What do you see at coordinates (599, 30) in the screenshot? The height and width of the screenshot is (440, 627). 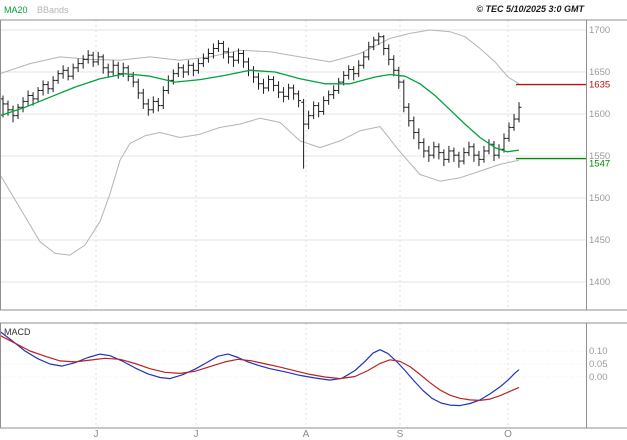 I see `price-axis-label: 1700` at bounding box center [599, 30].